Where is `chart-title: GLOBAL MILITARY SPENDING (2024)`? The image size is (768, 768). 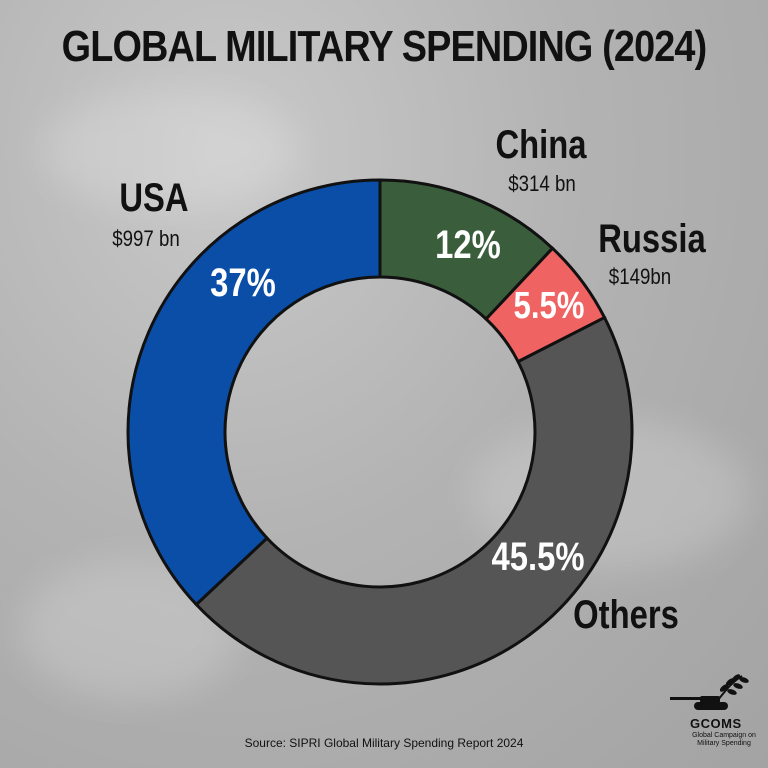 chart-title: GLOBAL MILITARY SPENDING (2024) is located at coordinates (384, 46).